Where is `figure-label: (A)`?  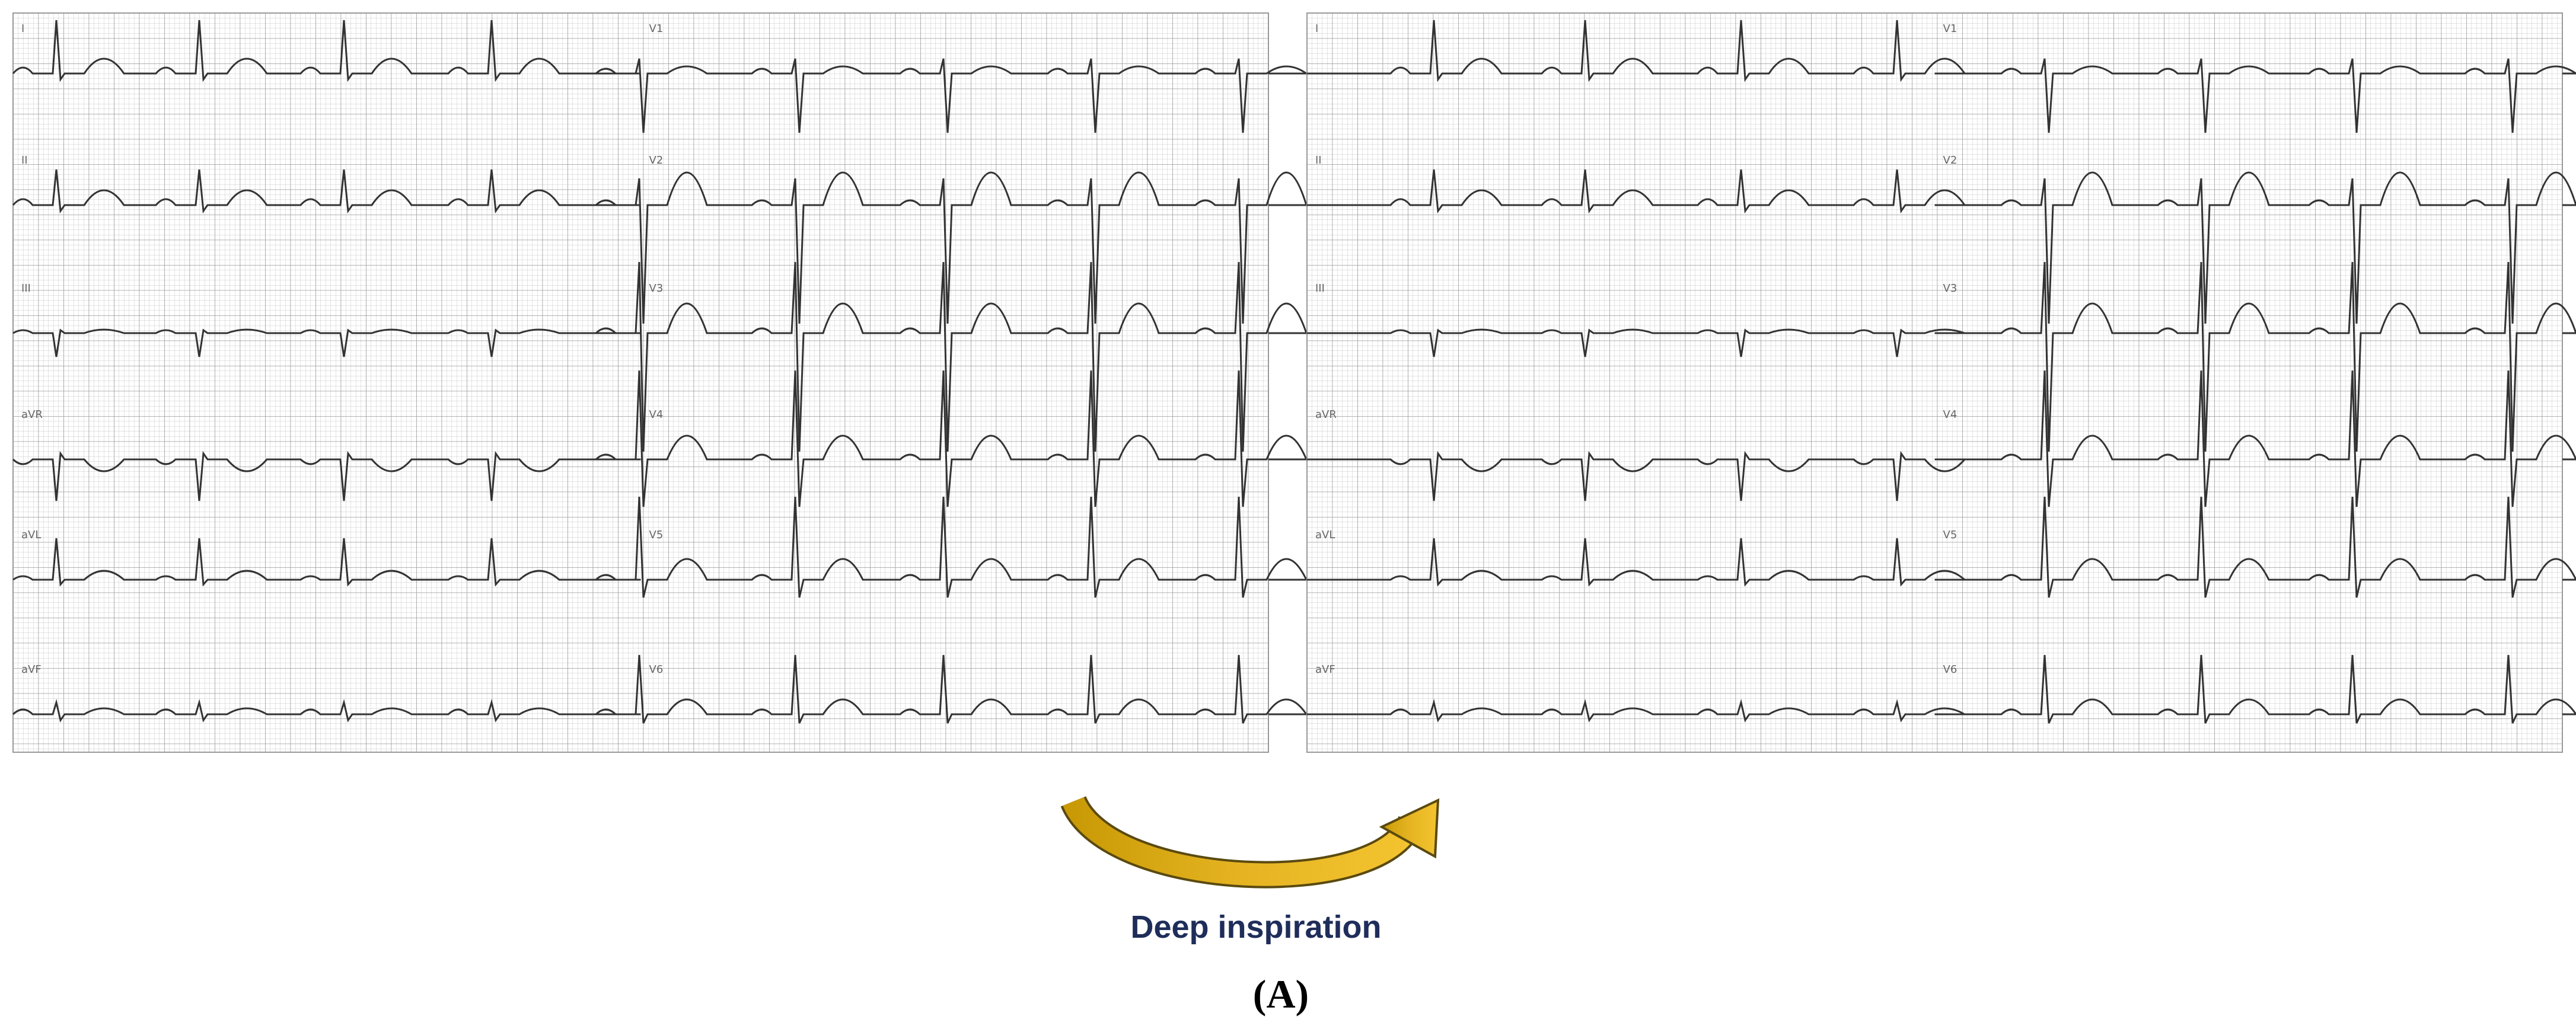
figure-label: (A) is located at coordinates (1281, 994).